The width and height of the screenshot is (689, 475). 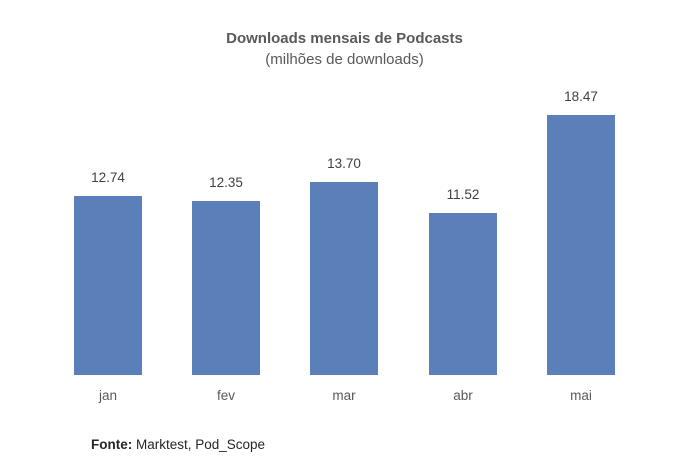 What do you see at coordinates (344, 395) in the screenshot?
I see `x-tick-mar: mar` at bounding box center [344, 395].